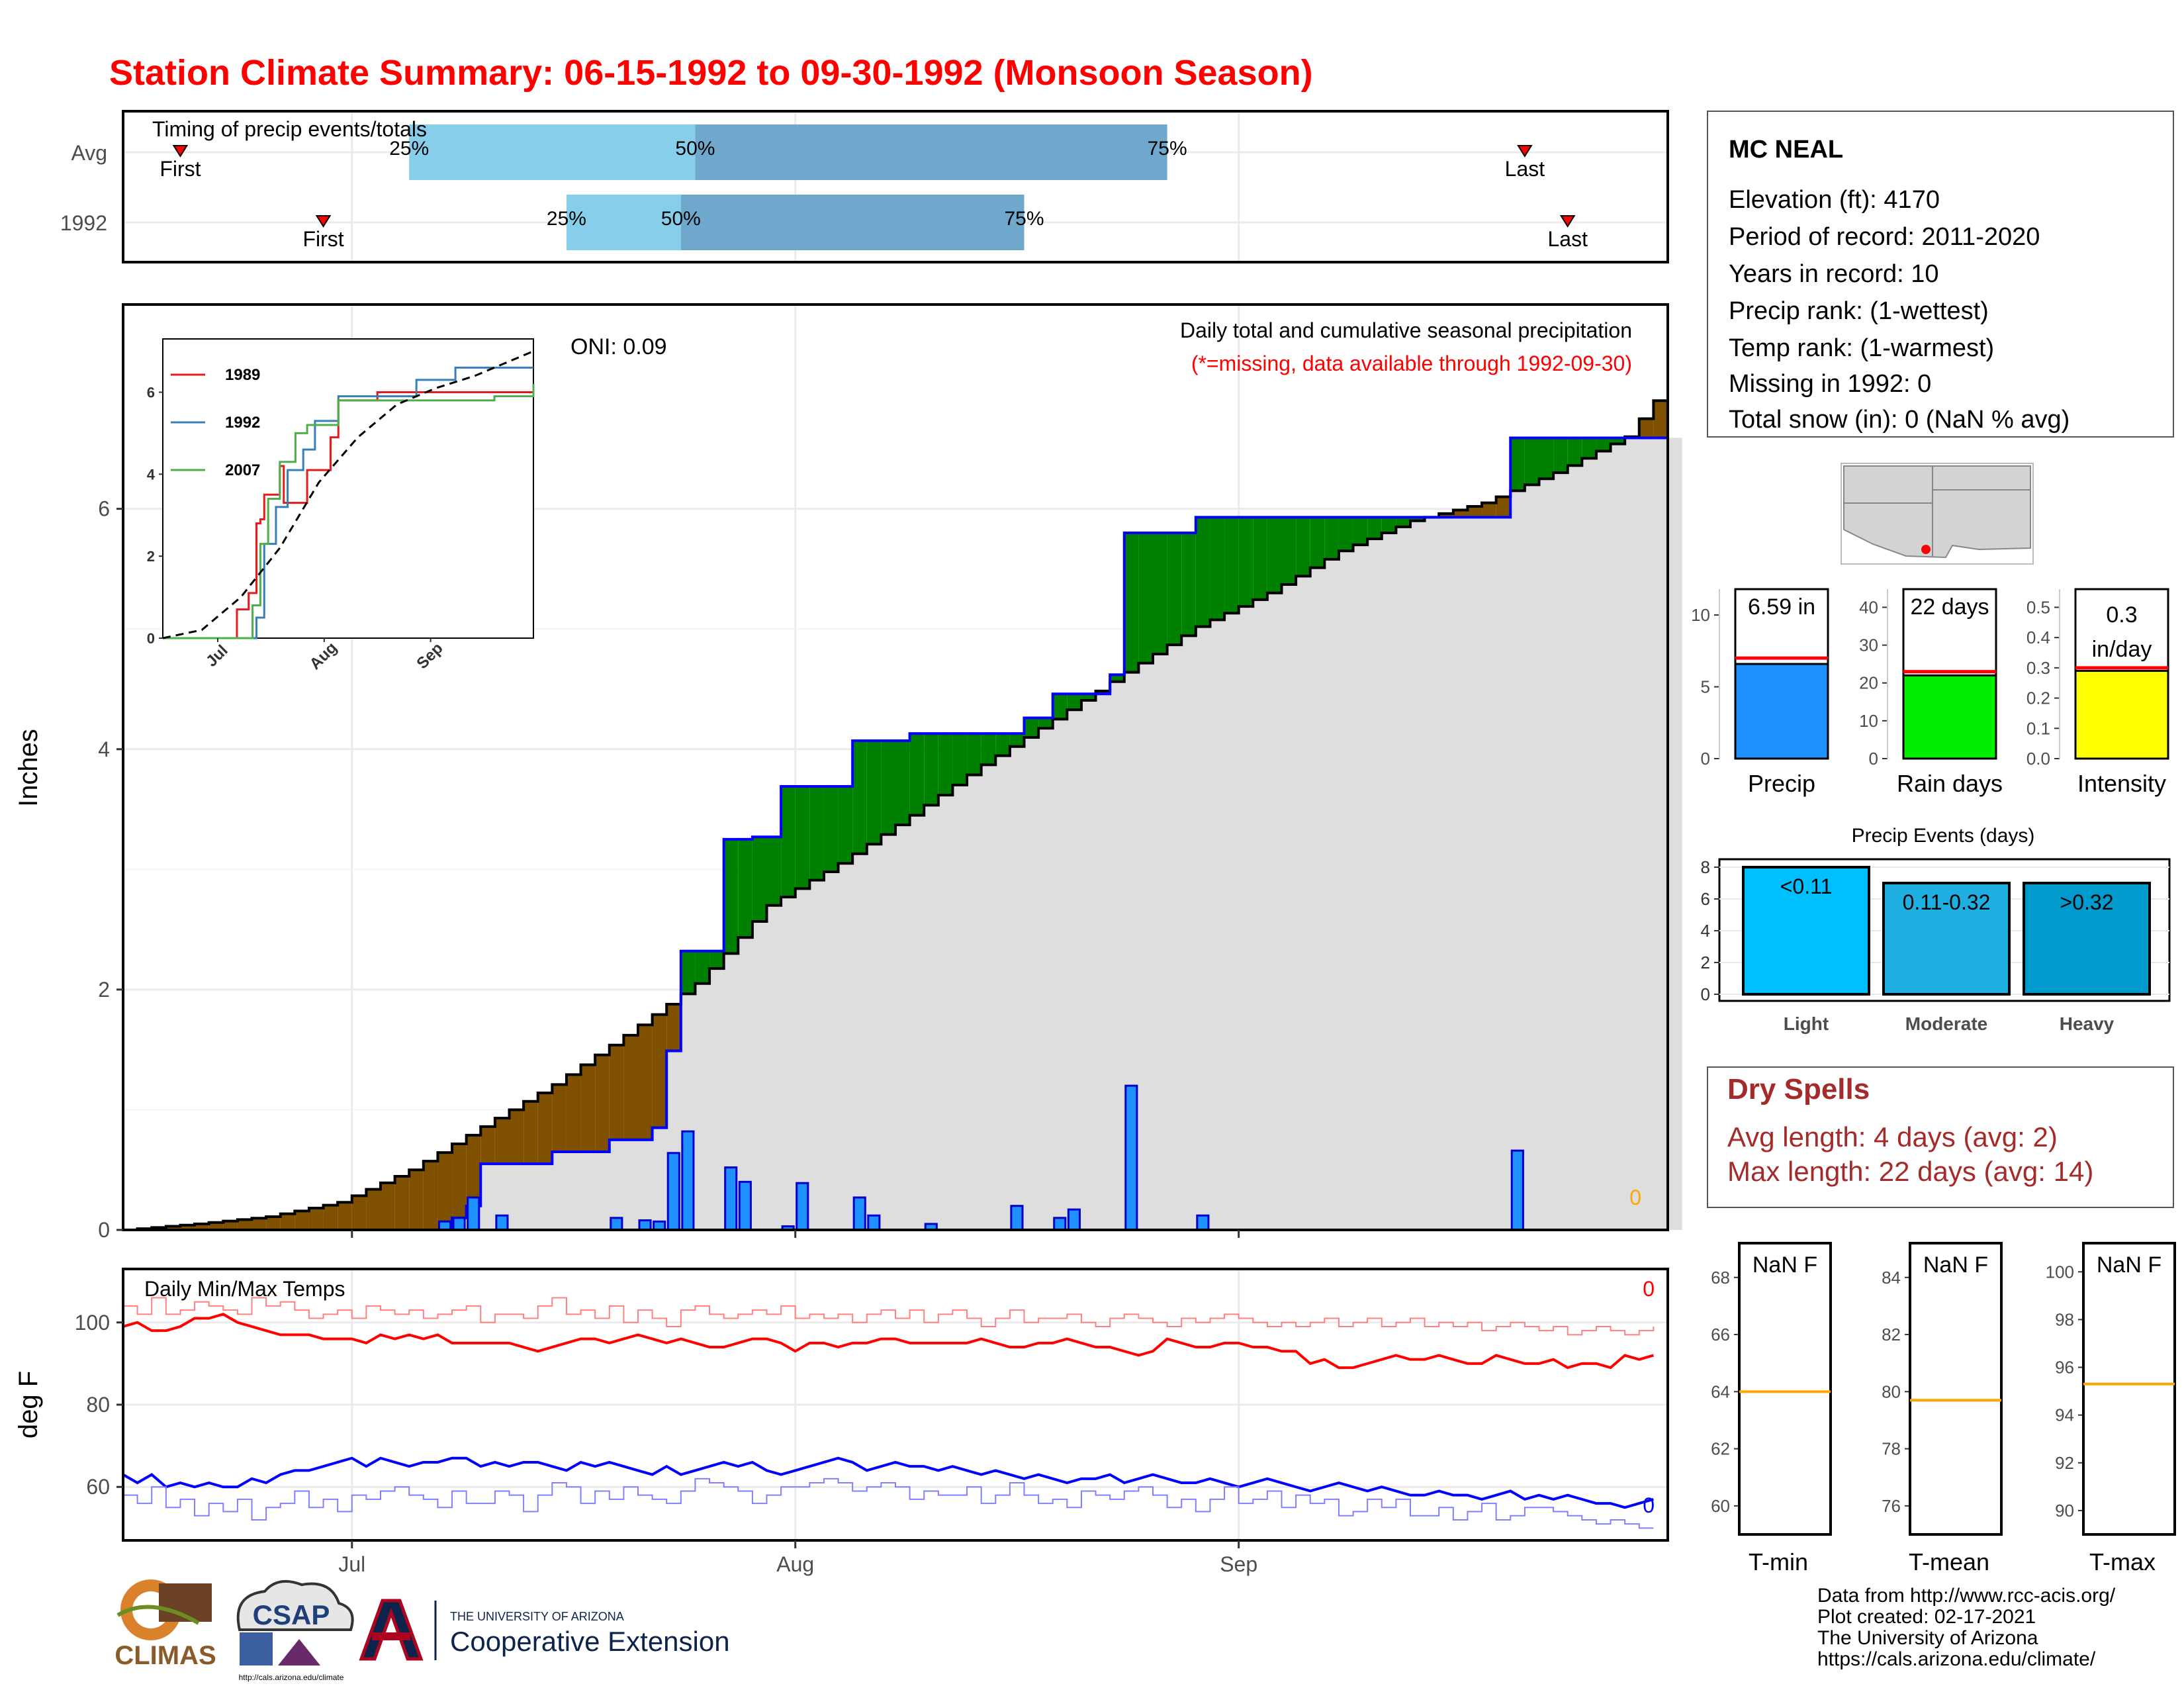 This screenshot has height=1688, width=2184. What do you see at coordinates (2122, 1561) in the screenshot?
I see `temp-box-label: T-max` at bounding box center [2122, 1561].